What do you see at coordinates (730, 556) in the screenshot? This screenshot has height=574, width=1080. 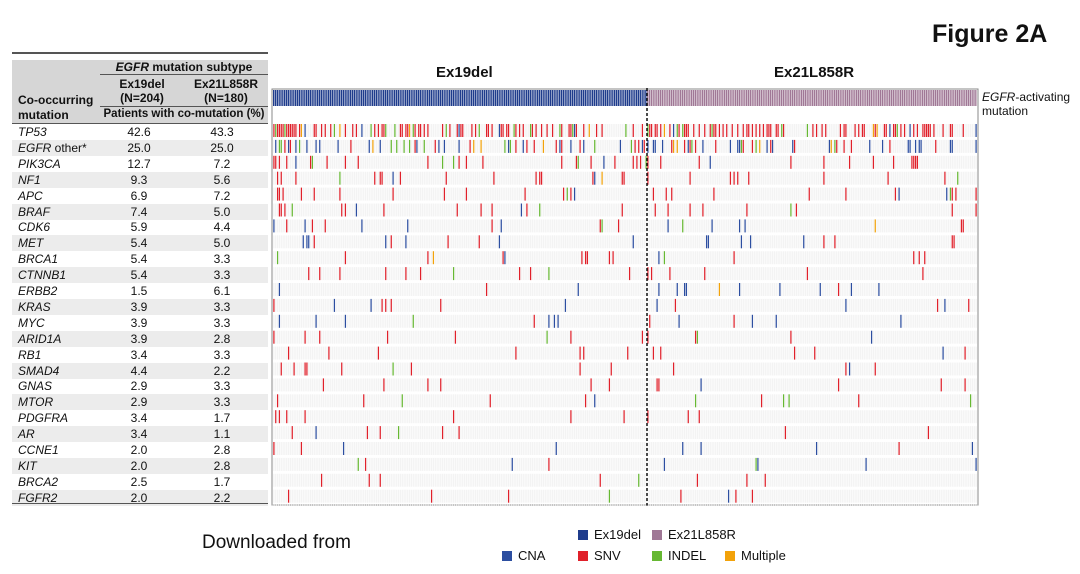 I see `legend-swatch-multiple` at bounding box center [730, 556].